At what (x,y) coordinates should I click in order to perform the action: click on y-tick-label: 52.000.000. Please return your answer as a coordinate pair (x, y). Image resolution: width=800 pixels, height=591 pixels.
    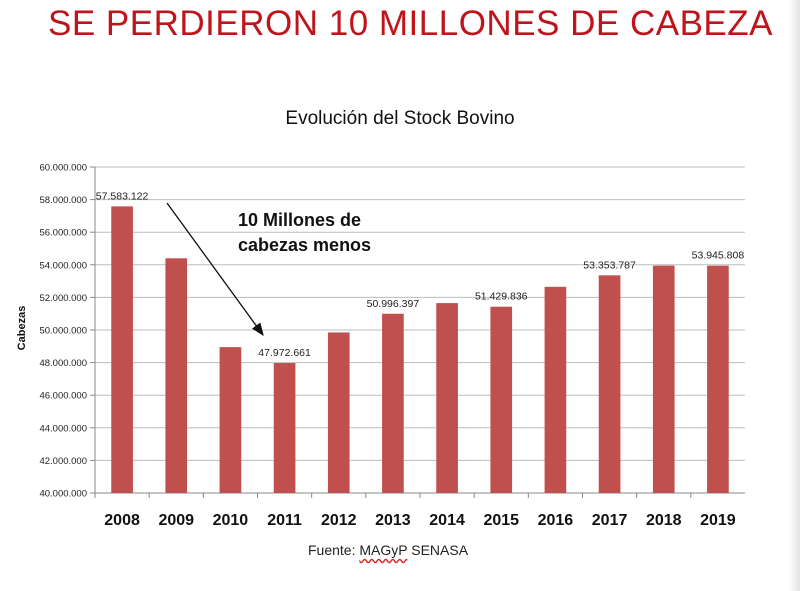
    Looking at the image, I should click on (63, 298).